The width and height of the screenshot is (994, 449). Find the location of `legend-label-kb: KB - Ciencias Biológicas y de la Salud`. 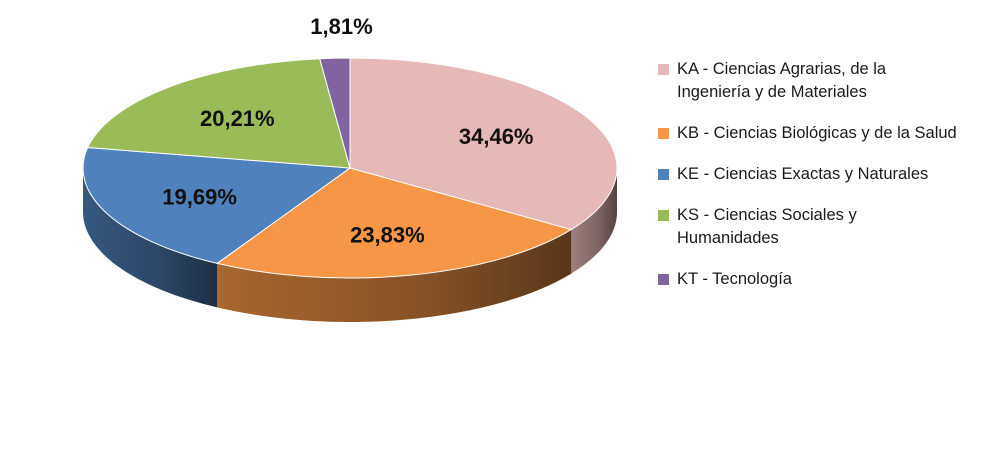

legend-label-kb: KB - Ciencias Biológicas y de la Salud is located at coordinates (817, 133).